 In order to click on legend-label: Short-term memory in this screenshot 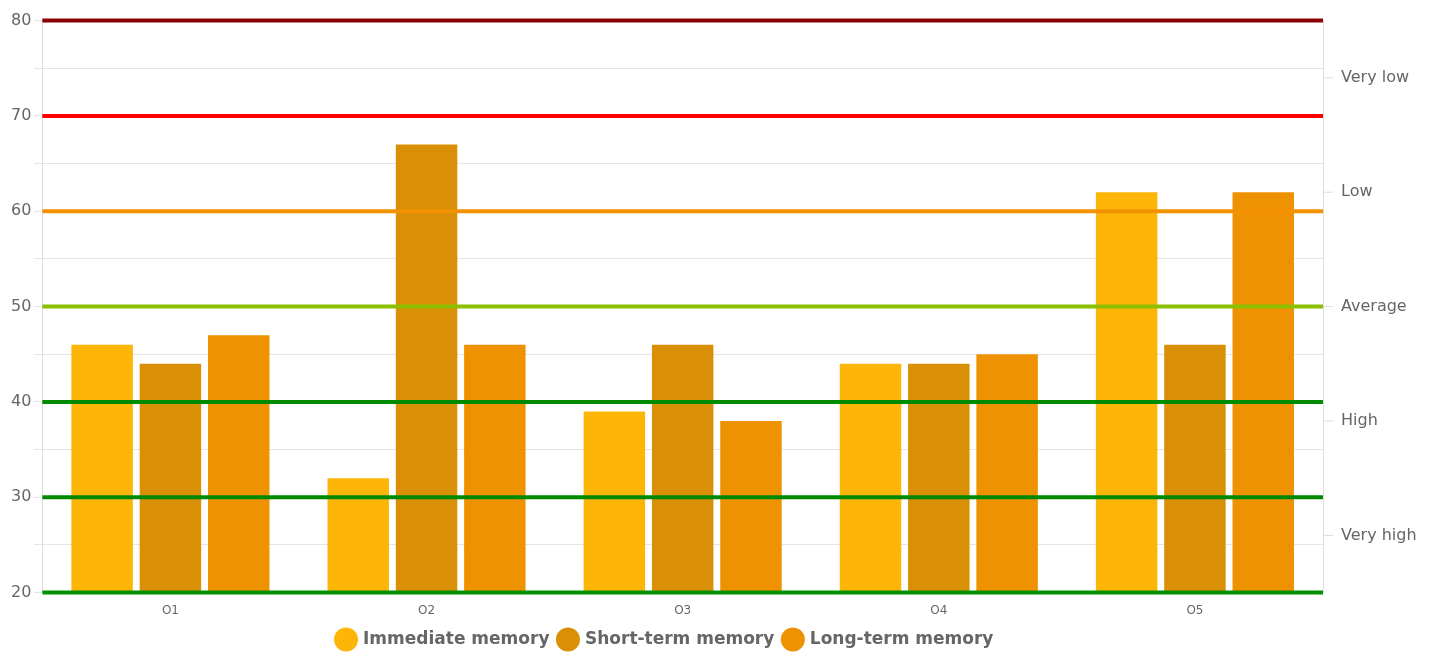, I will do `click(679, 637)`.